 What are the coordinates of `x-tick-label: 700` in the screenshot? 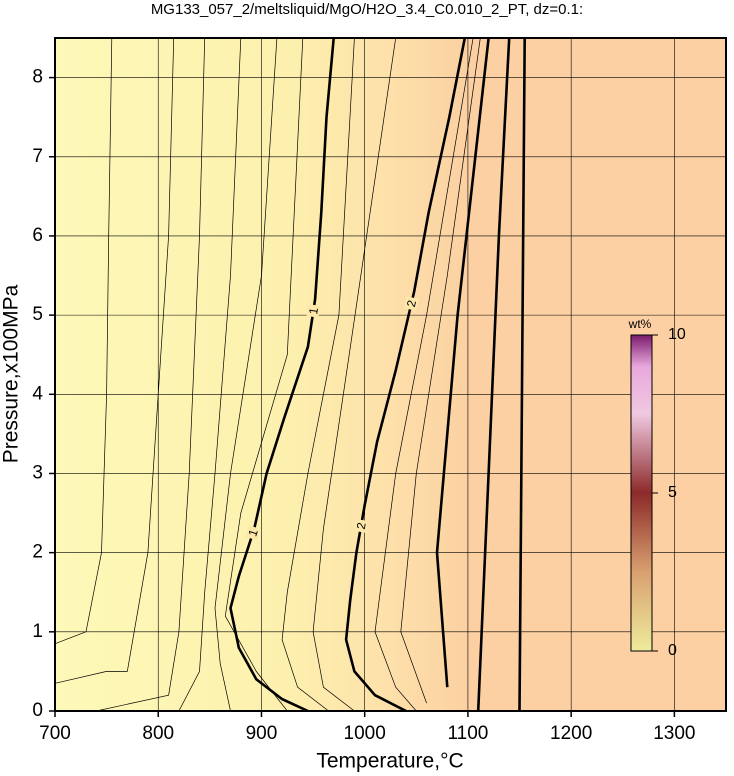 It's located at (55, 733).